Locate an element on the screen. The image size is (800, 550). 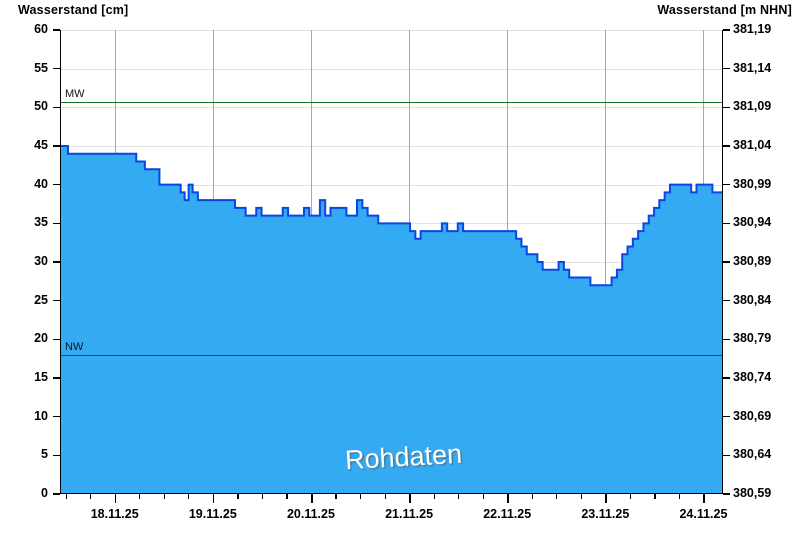
x-axis-tick-label: 21.11.25 is located at coordinates (409, 514).